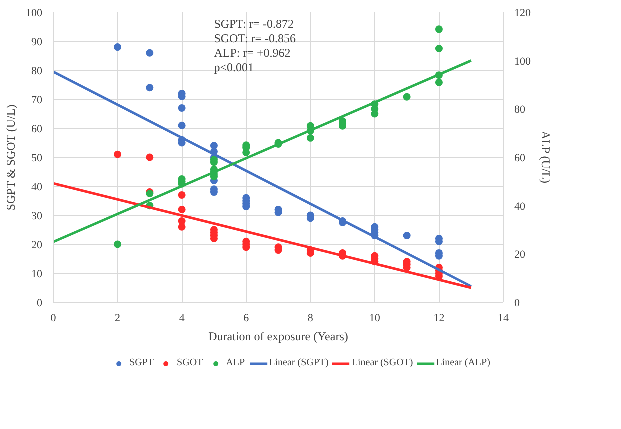  What do you see at coordinates (234, 67) in the screenshot?
I see `annotation: p<0.001` at bounding box center [234, 67].